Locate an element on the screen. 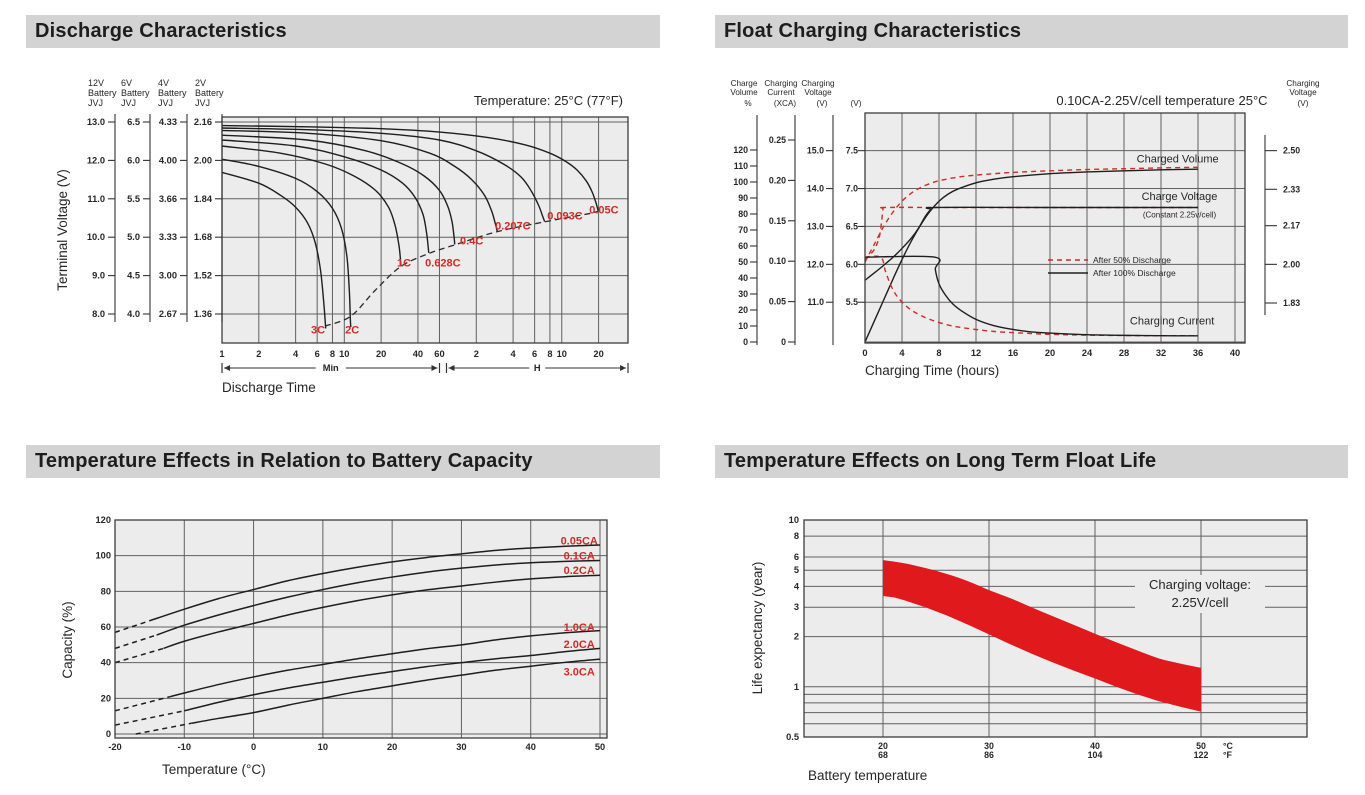  section-title: Discharge Characteristics is located at coordinates (161, 31).